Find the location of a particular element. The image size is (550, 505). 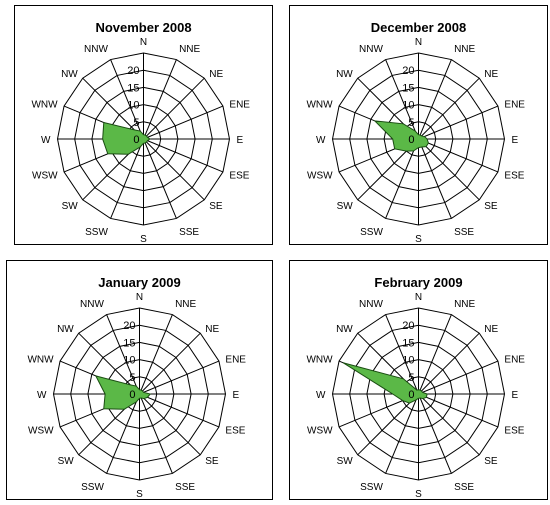

frequency-area is located at coordinates (126, 138).